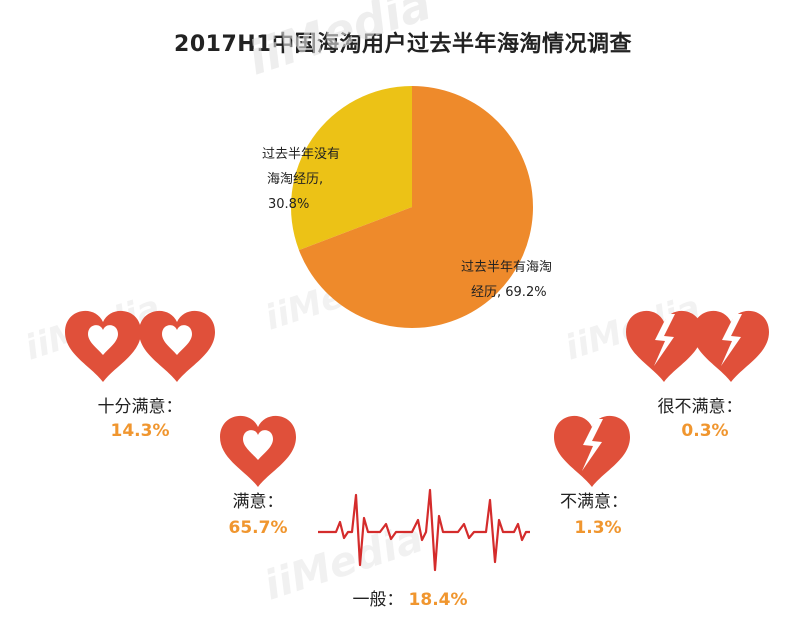 The image size is (806, 621). I want to click on slice-no-label-line-1: 过去半年没有, so click(301, 154).